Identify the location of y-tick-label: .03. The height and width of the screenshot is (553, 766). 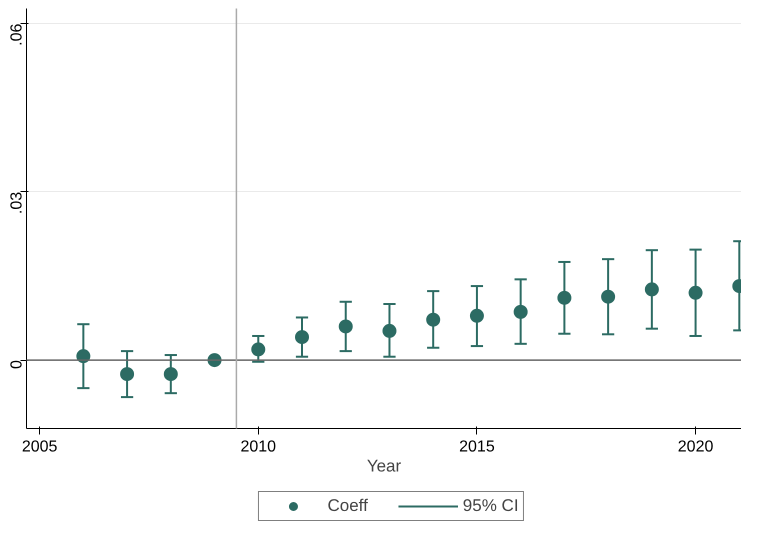
(17, 203).